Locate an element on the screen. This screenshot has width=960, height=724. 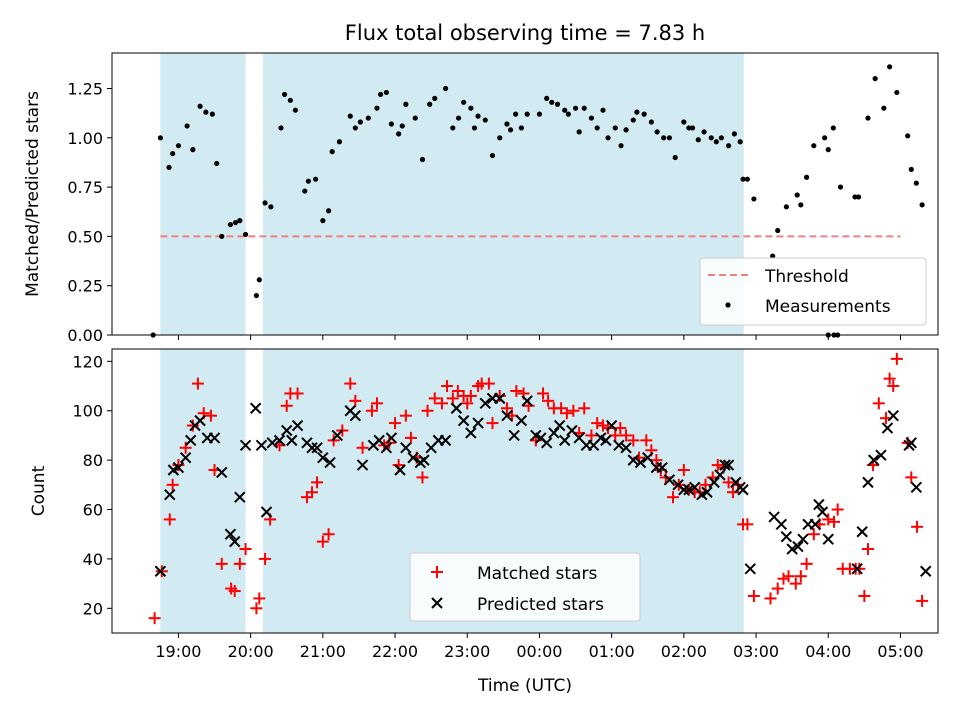
ytick-label: 1.00 is located at coordinates (85, 138).